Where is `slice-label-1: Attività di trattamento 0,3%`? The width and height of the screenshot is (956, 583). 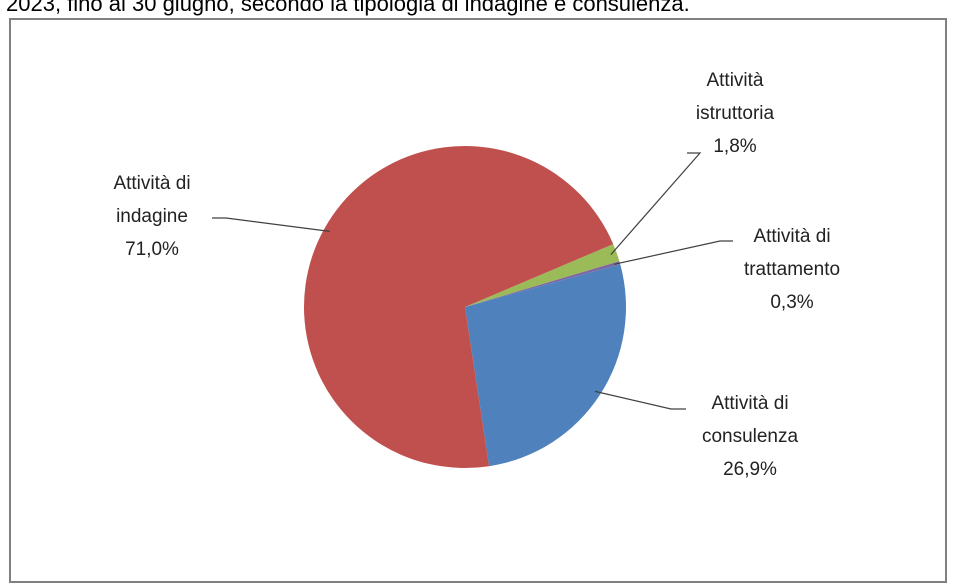 slice-label-1: Attività di trattamento 0,3% is located at coordinates (792, 269).